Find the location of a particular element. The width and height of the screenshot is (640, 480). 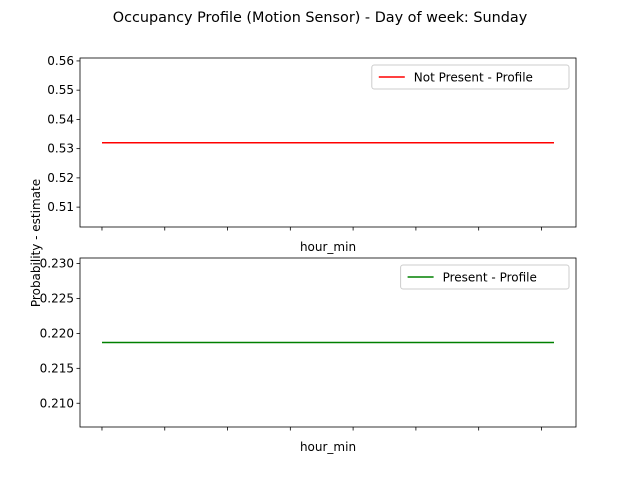

y-tick-label: 0.51 is located at coordinates (60, 207).